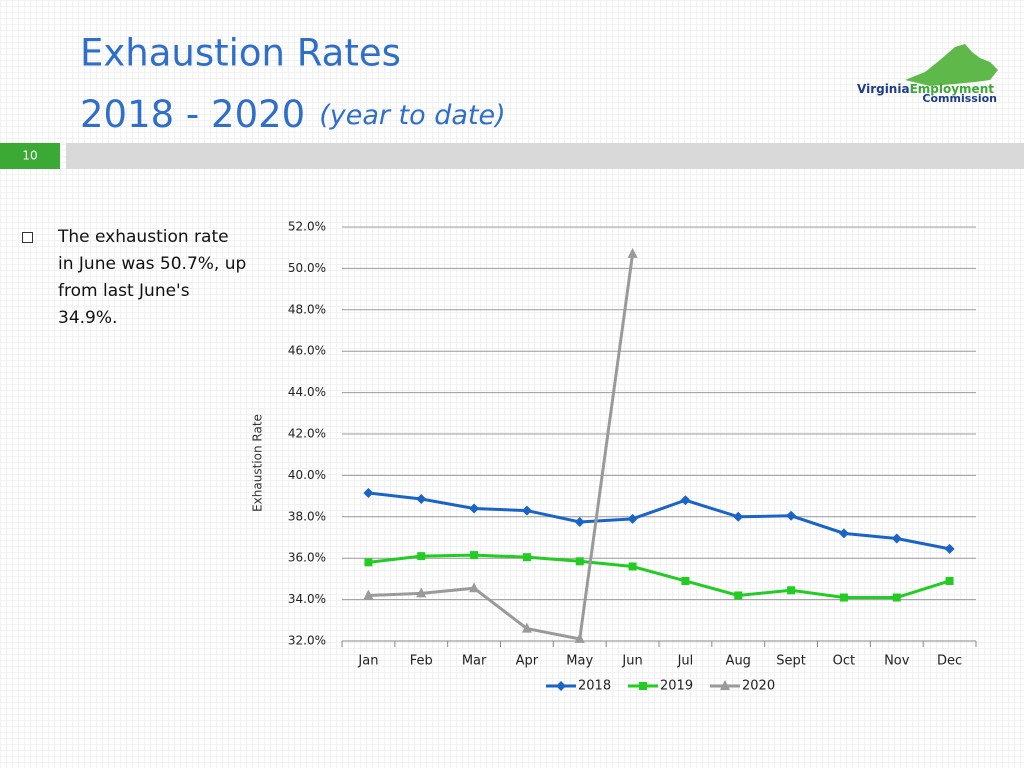 This screenshot has width=1024, height=768. What do you see at coordinates (791, 661) in the screenshot?
I see `x-tick-label: Sept` at bounding box center [791, 661].